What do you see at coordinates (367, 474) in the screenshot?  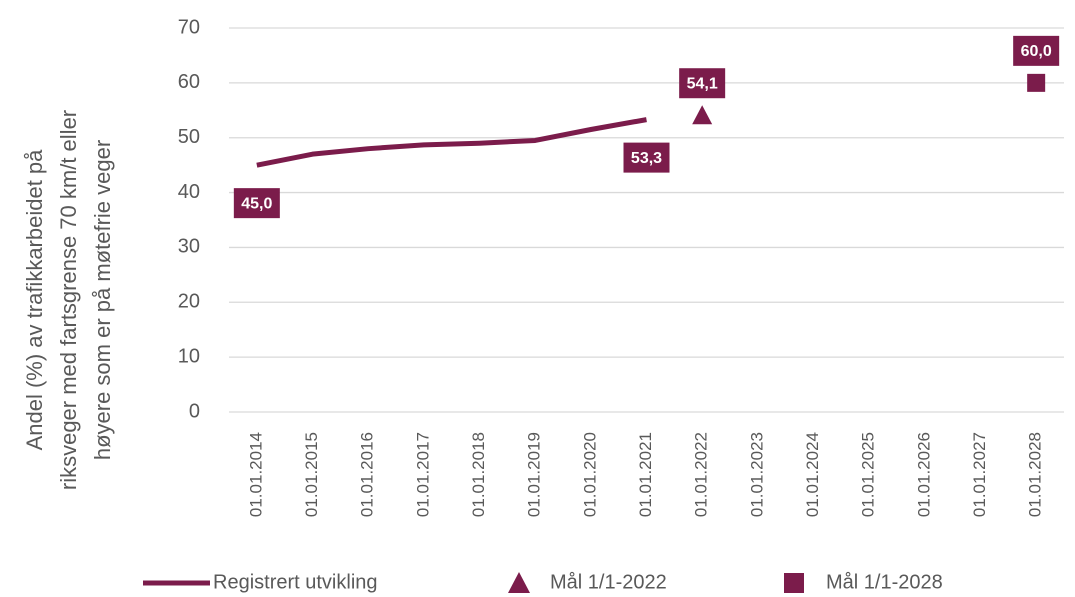 I see `x-tick-label: 01.01.2016` at bounding box center [367, 474].